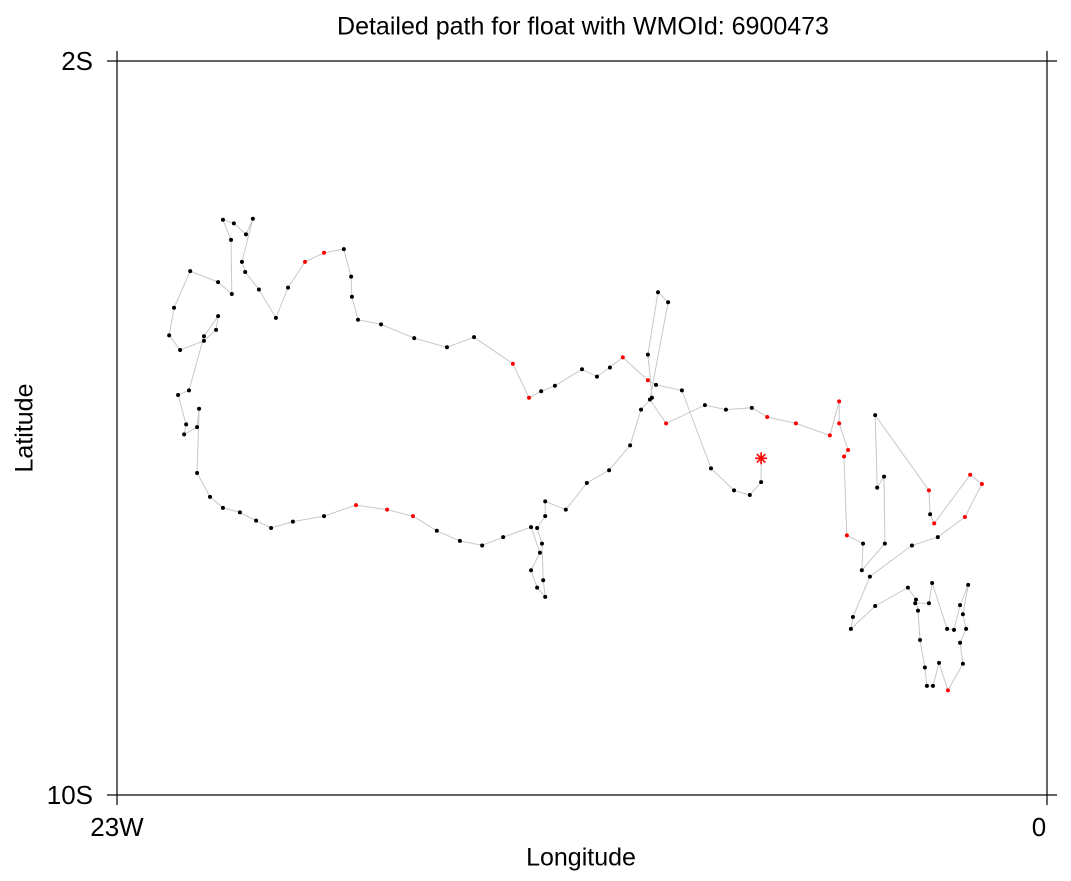 This screenshot has width=1071, height=881. What do you see at coordinates (70, 795) in the screenshot?
I see `y-tick-label: 10S` at bounding box center [70, 795].